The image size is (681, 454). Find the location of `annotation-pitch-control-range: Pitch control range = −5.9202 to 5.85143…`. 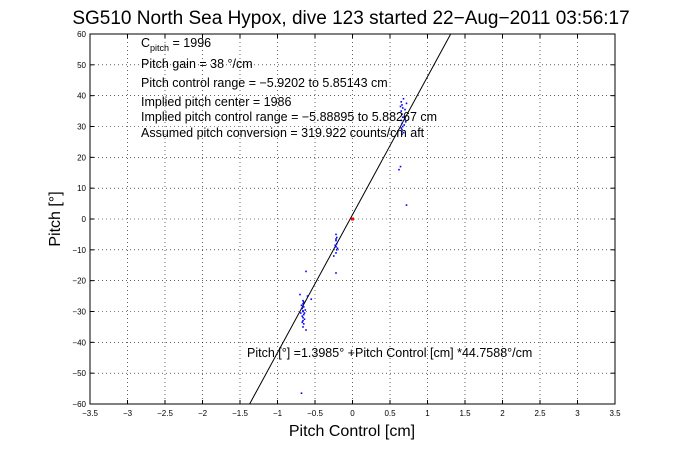

annotation-pitch-control-range: Pitch control range = −5.9202 to 5.85143… is located at coordinates (264, 83).